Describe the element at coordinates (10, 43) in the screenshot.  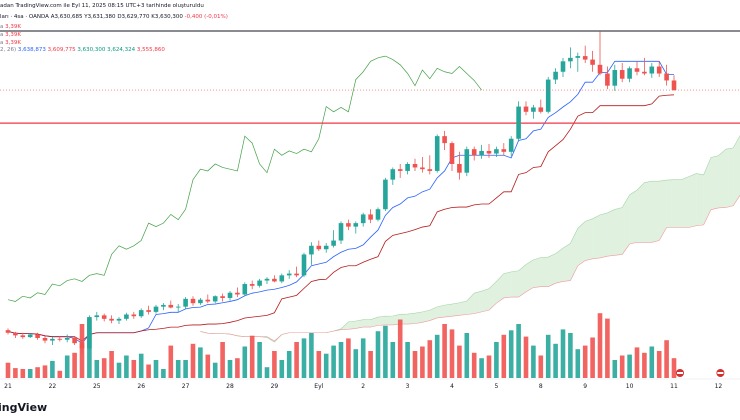
I see `indicator-row-3: a 3,39K` at that location.